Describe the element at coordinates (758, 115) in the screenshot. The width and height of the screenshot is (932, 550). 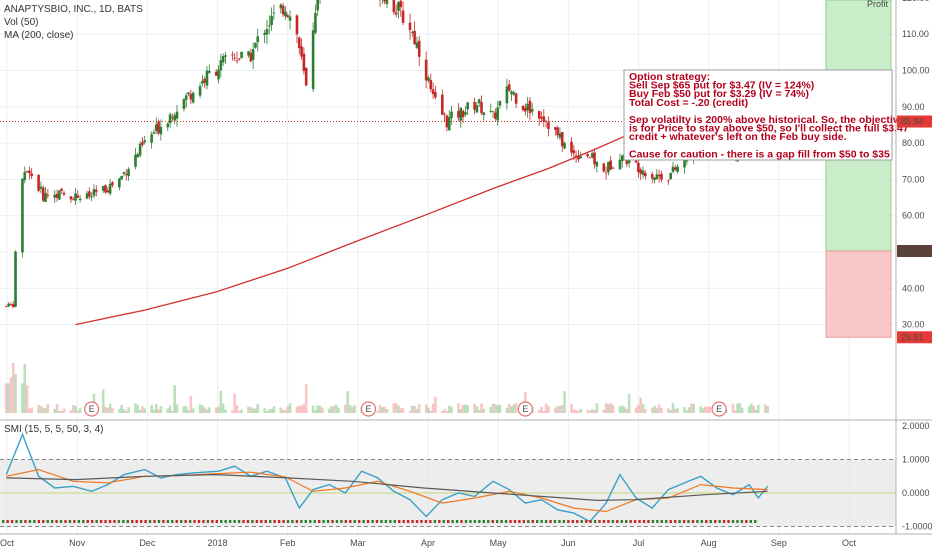
I see `note-box` at that location.